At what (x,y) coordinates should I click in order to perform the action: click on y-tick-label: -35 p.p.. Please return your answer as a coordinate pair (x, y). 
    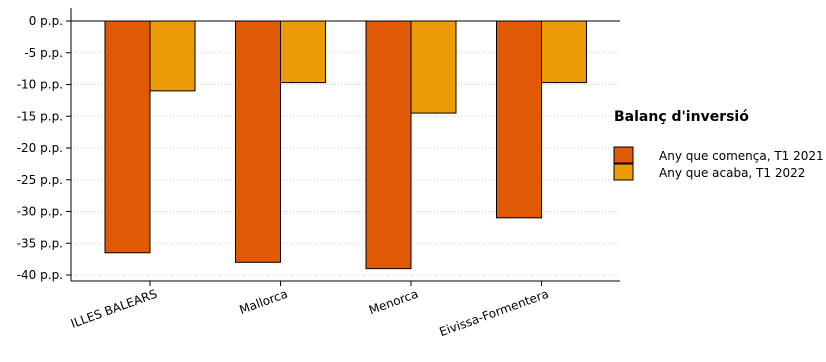
    Looking at the image, I should click on (40, 243).